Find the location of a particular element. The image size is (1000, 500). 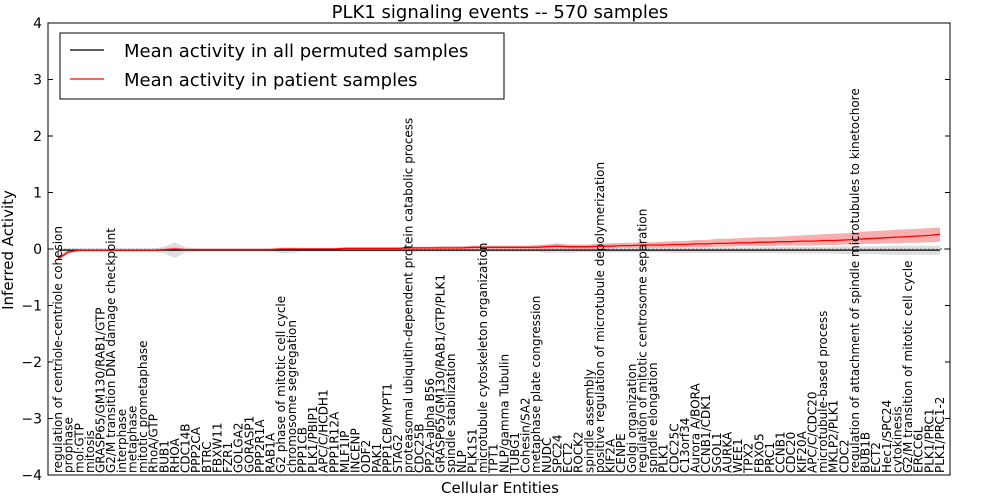

x-tick-label: PLK1S1 is located at coordinates (472, 450).